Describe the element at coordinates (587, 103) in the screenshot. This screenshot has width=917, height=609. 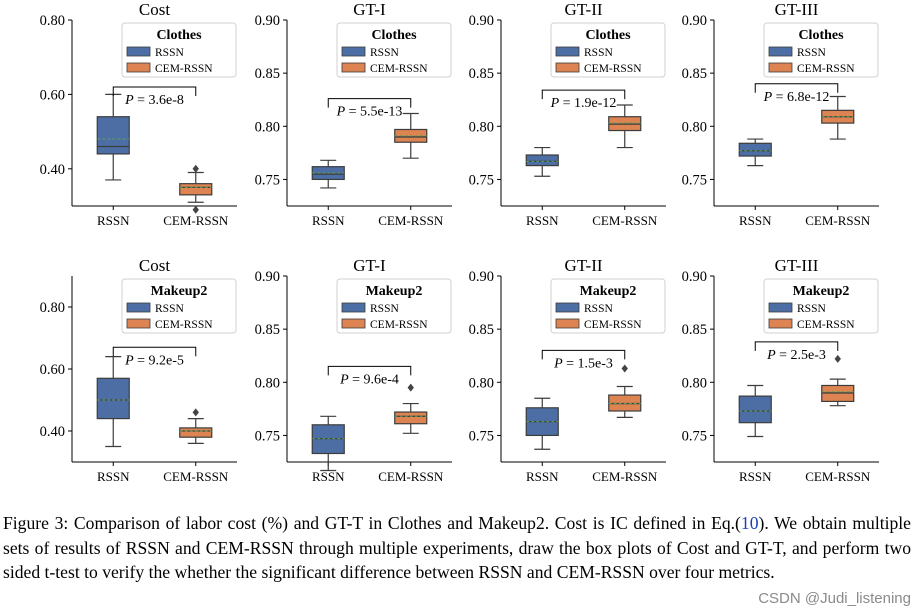
I see `p-value: = 1.9e-12` at that location.